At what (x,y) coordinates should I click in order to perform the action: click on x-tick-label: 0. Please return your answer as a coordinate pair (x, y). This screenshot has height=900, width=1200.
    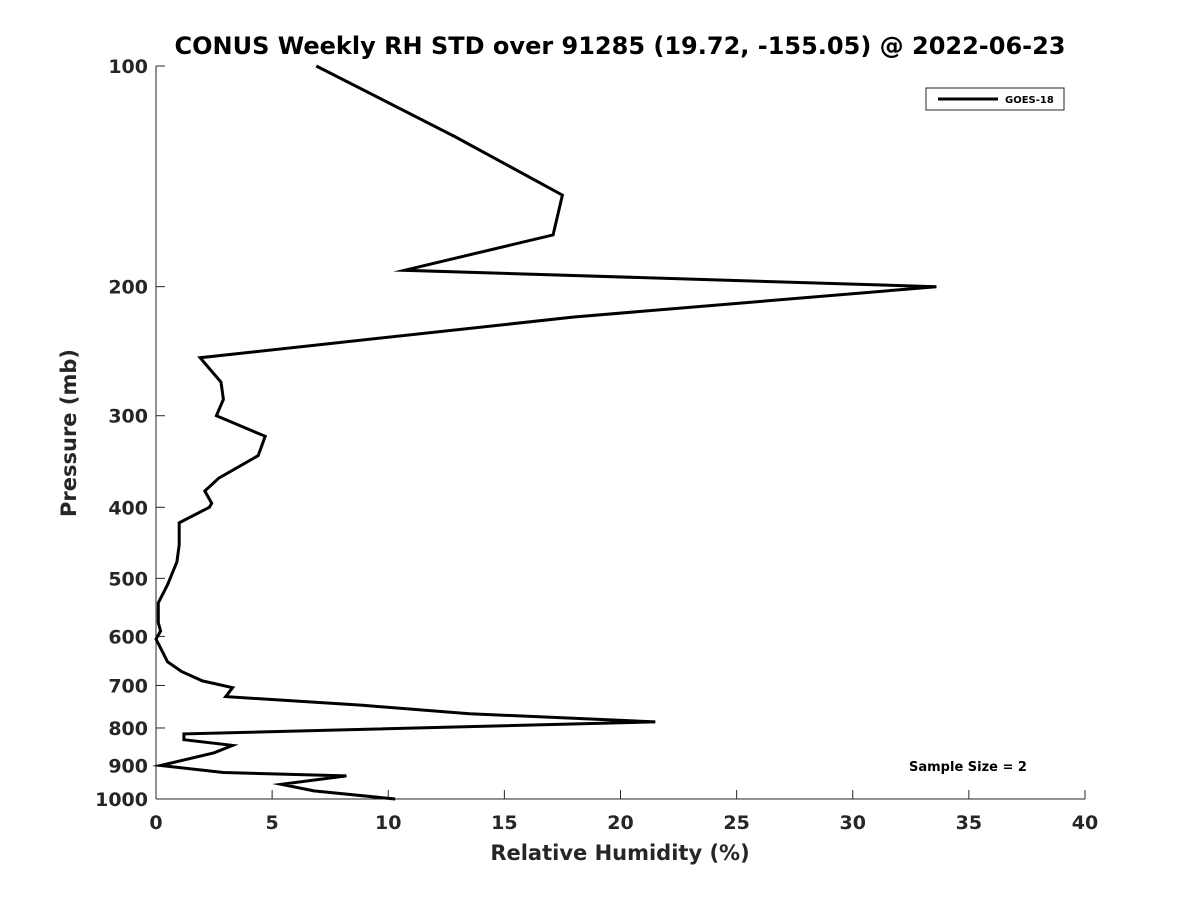
    Looking at the image, I should click on (155, 823).